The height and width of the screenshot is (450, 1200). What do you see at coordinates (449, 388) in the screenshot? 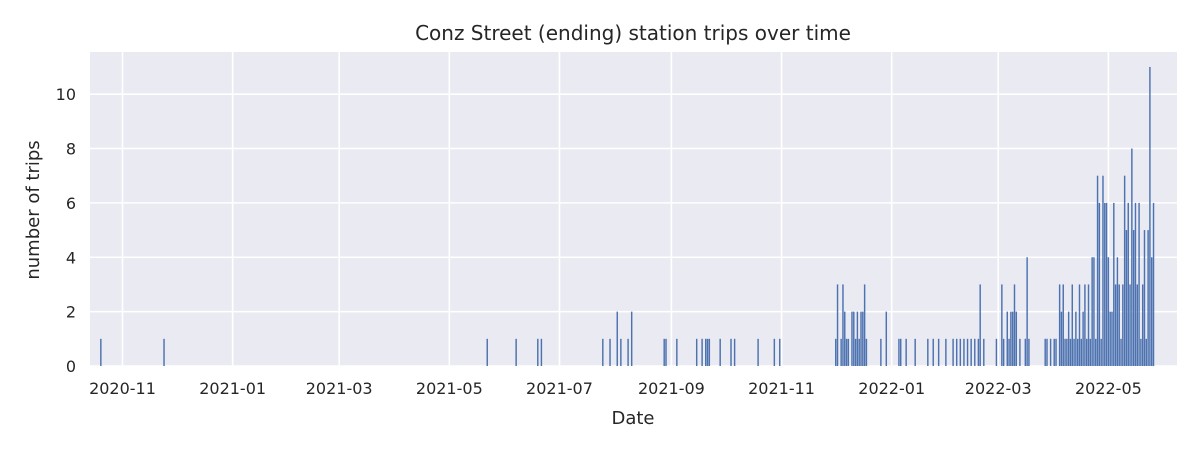
I see `x-tick-label: 2021-05` at bounding box center [449, 388].